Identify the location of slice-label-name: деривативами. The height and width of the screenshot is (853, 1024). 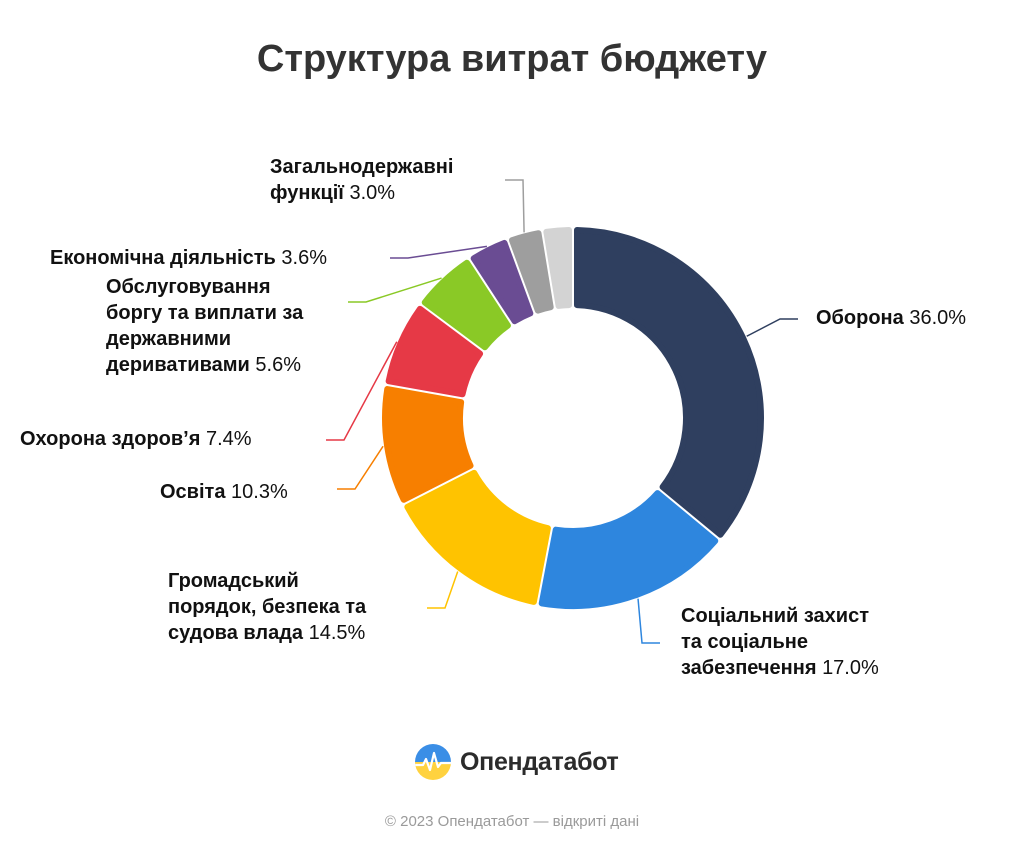
(178, 365).